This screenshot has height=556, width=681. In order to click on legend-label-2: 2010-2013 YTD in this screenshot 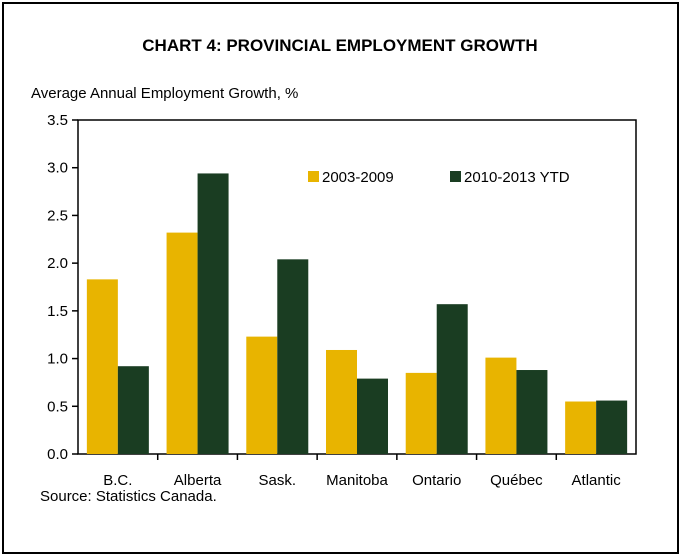, I will do `click(517, 177)`.